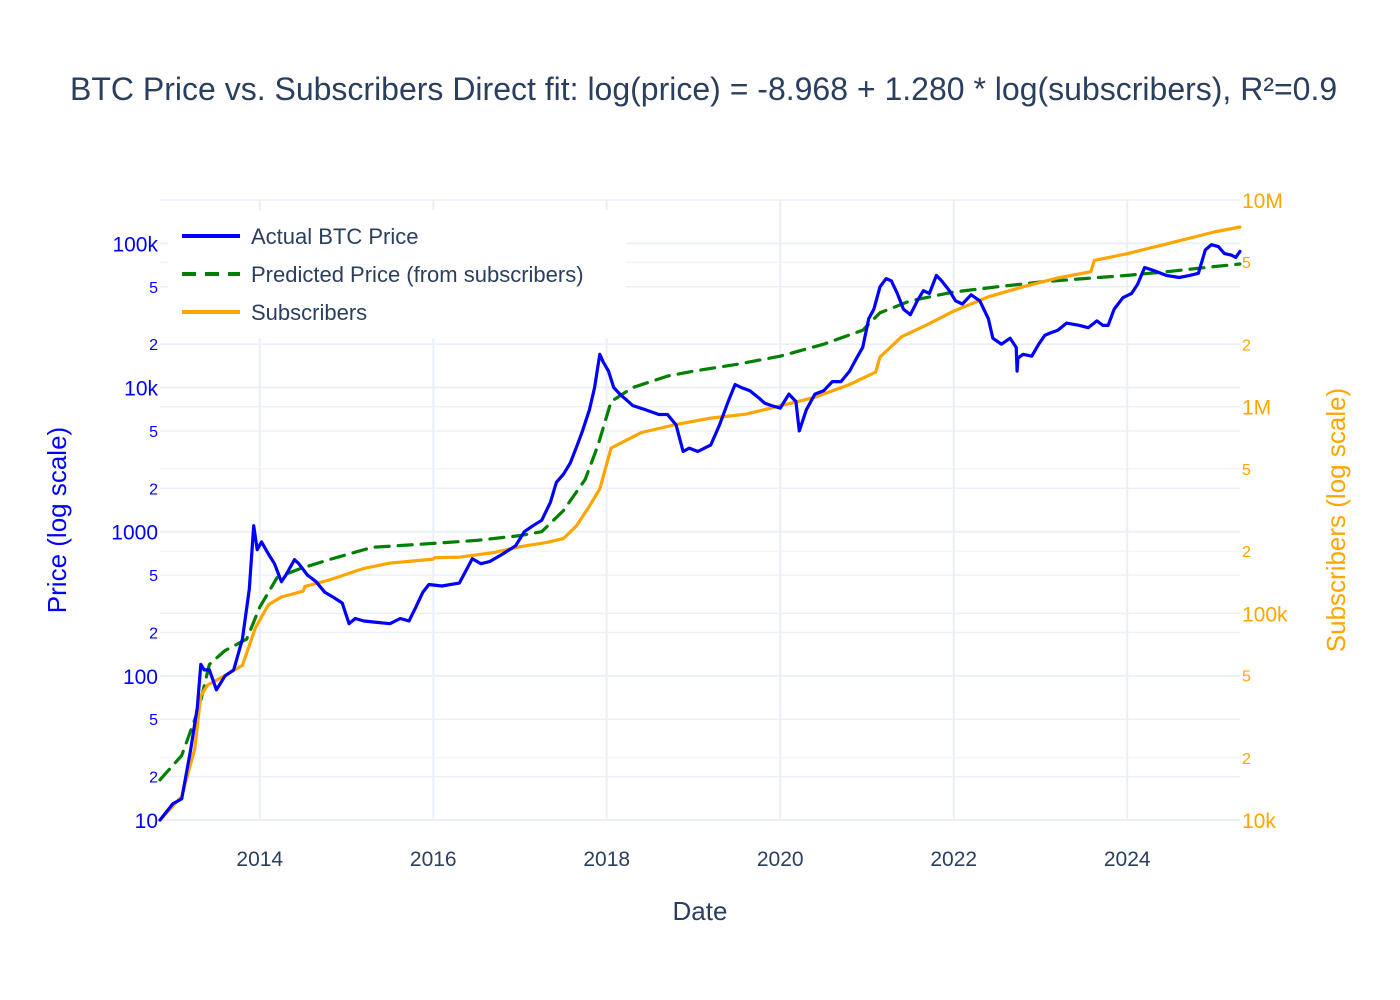 This screenshot has width=1400, height=1000. Describe the element at coordinates (309, 312) in the screenshot. I see `legend-label-subscribers: Subscribers` at that location.